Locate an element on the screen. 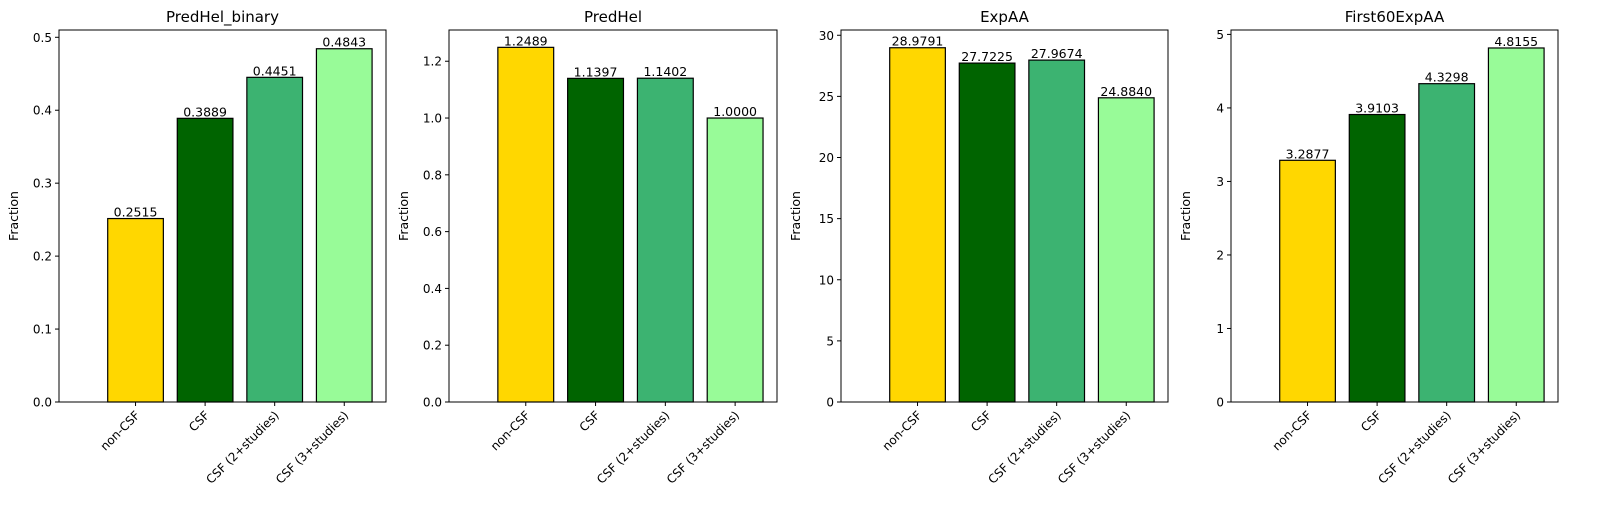 Image resolution: width=1621 pixels, height=524 pixels. bar-value-label: 1.1402 is located at coordinates (665, 71).